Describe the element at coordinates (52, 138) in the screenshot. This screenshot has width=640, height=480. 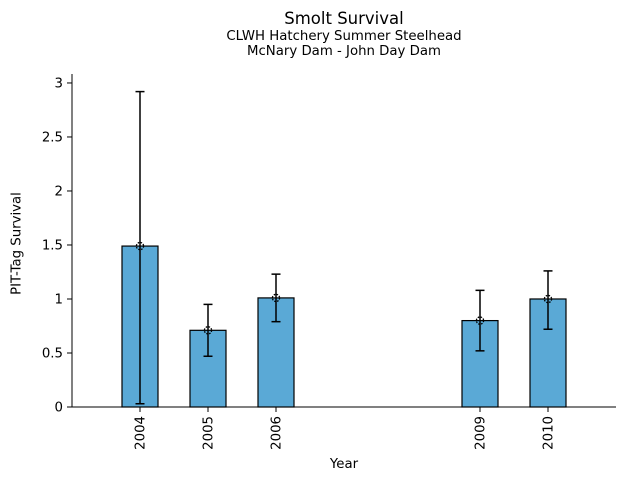
I see `y-tick-label-2.5: 2.5` at that location.